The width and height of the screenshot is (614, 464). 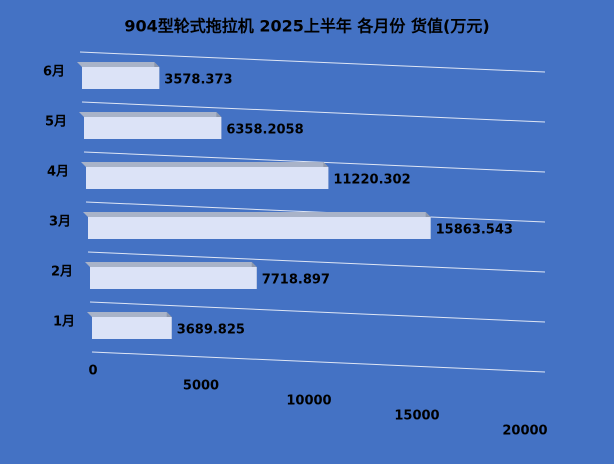 I want to click on value-label: 11220.302, so click(x=371, y=180).